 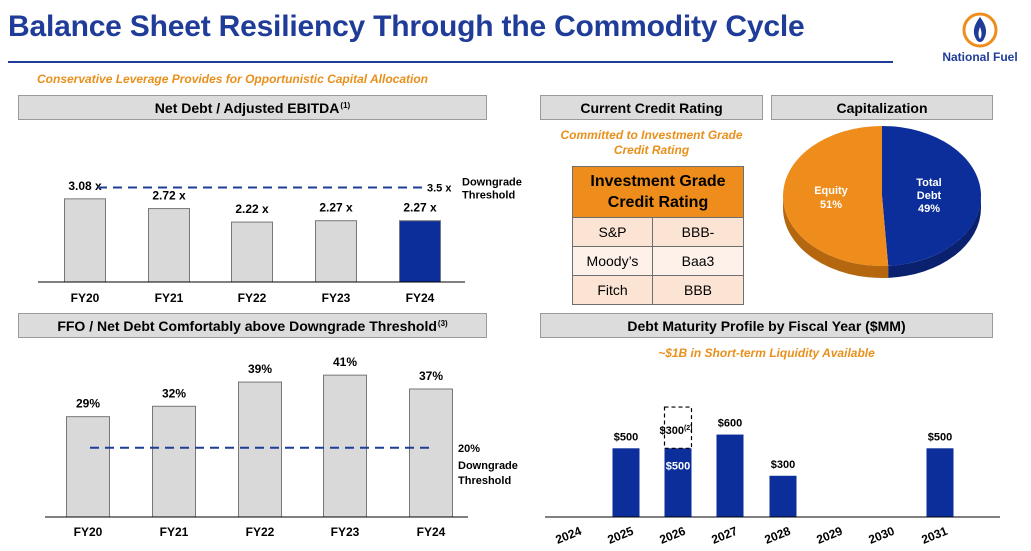 What do you see at coordinates (678, 427) in the screenshot?
I see `dashed-bar` at bounding box center [678, 427].